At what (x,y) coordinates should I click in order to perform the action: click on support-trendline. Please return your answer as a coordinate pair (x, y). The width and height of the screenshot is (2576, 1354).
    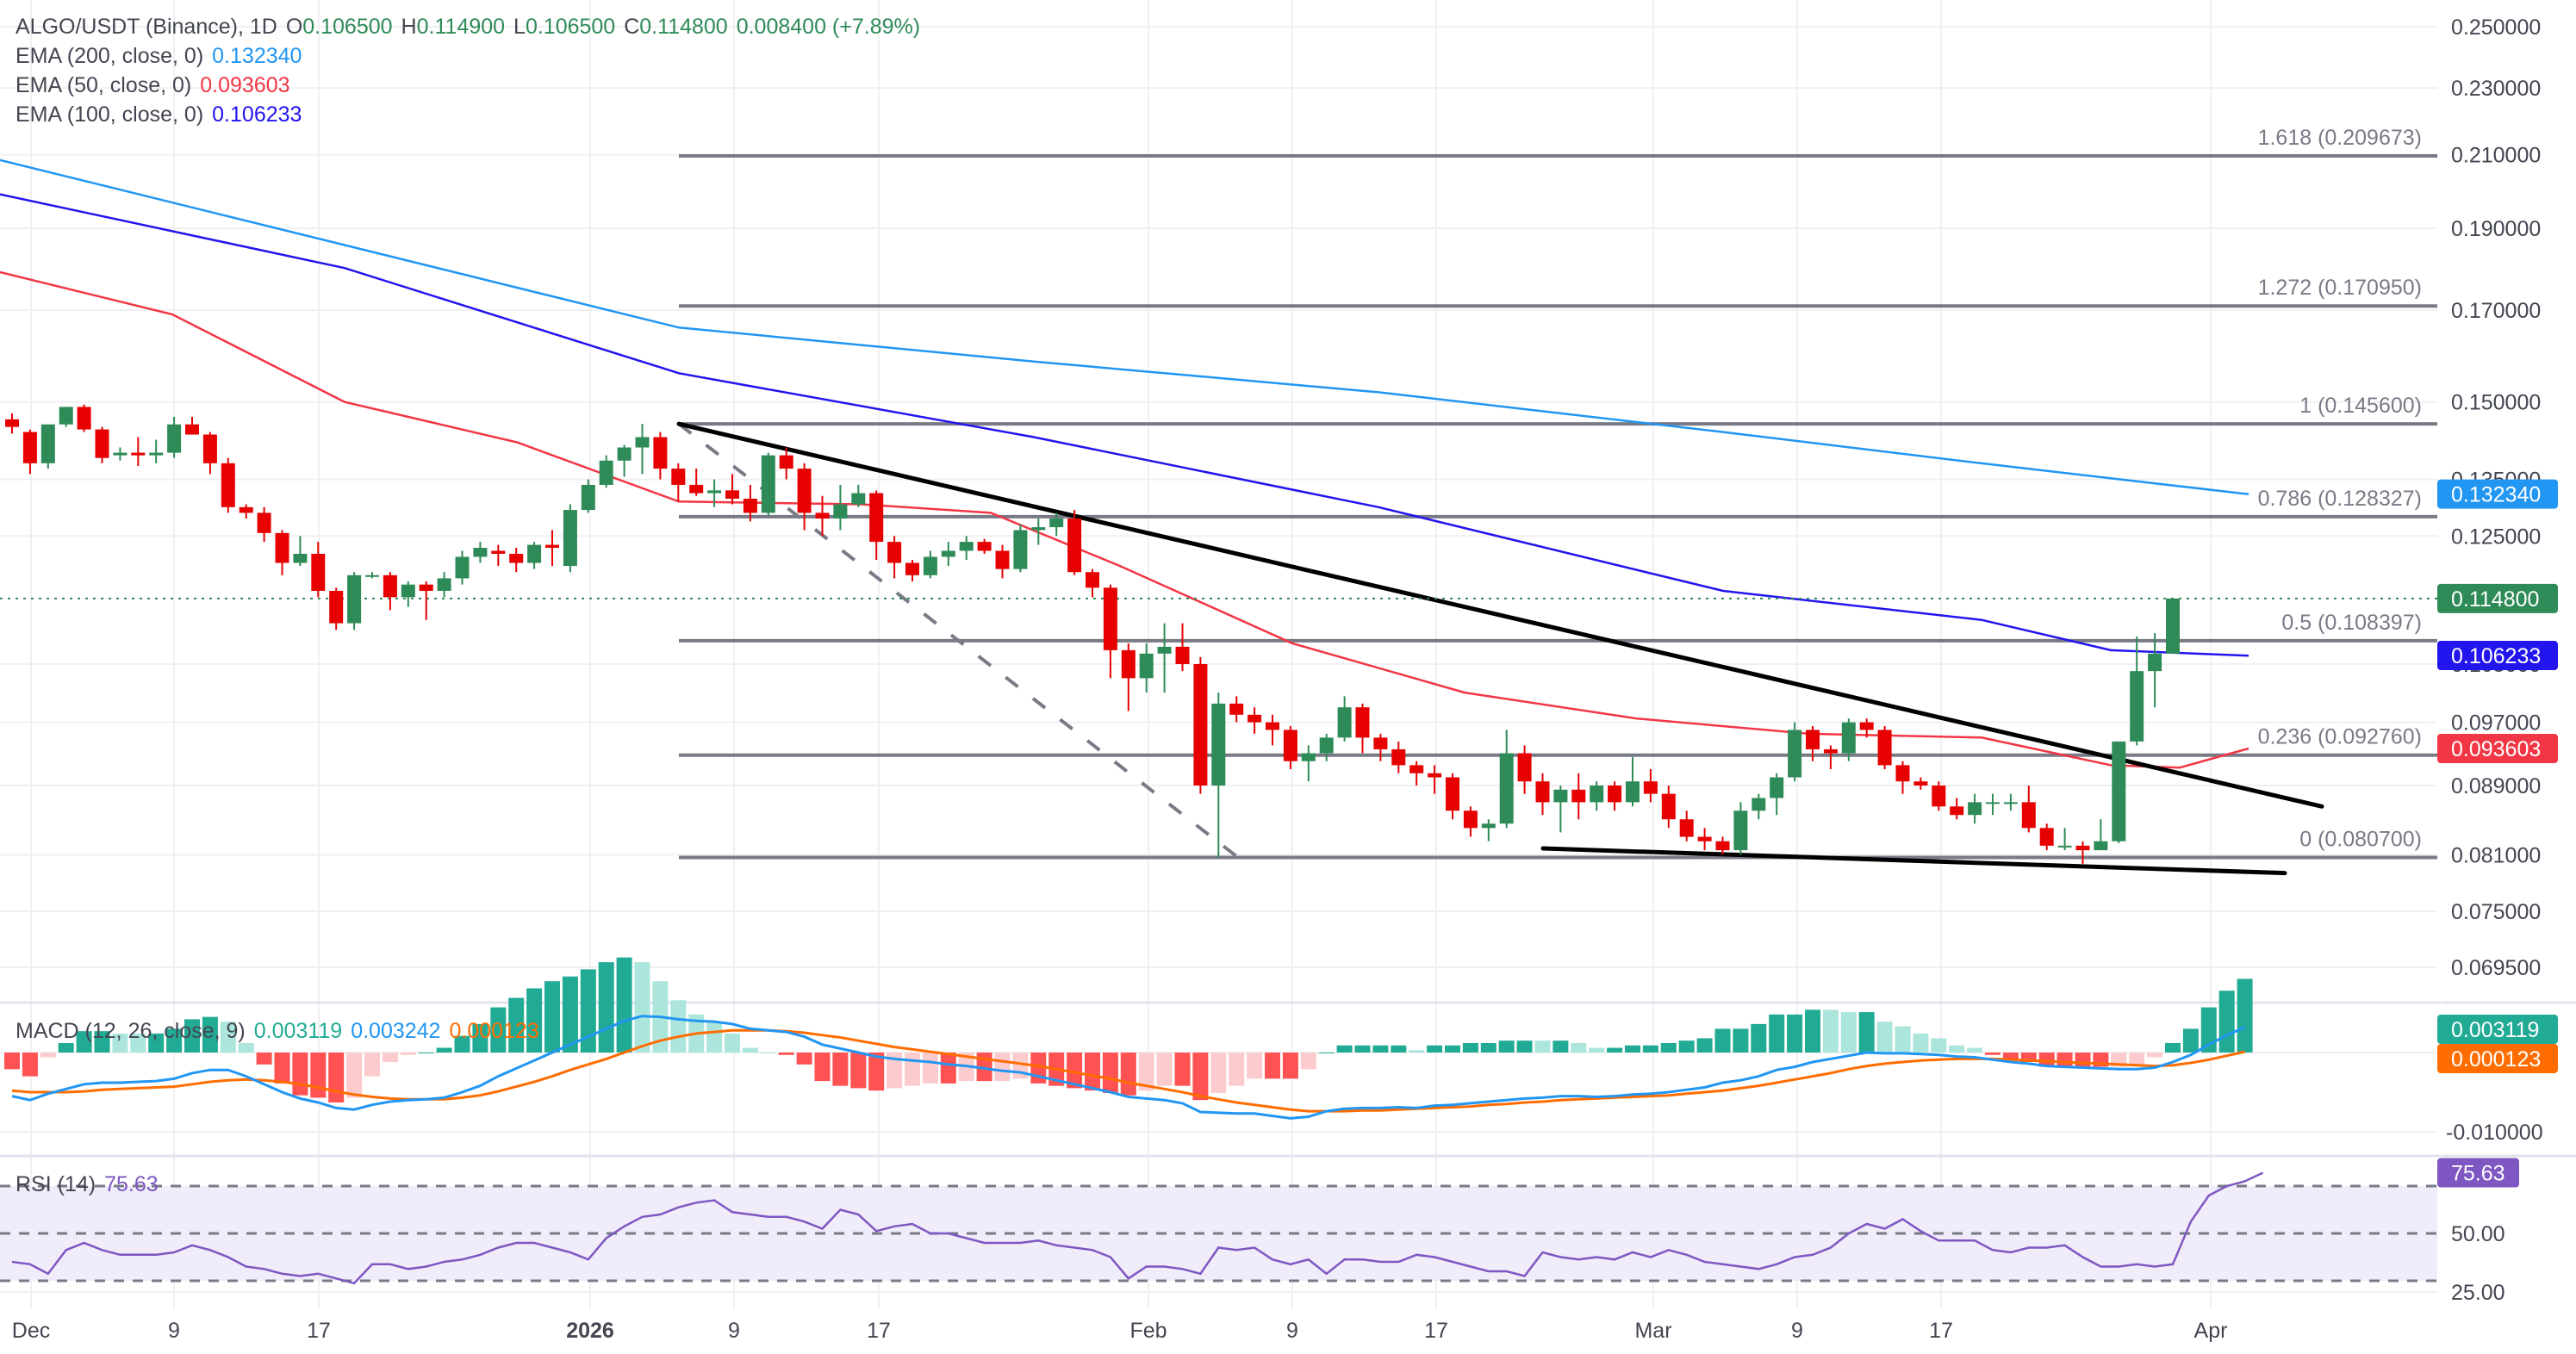
    Looking at the image, I should click on (1914, 861).